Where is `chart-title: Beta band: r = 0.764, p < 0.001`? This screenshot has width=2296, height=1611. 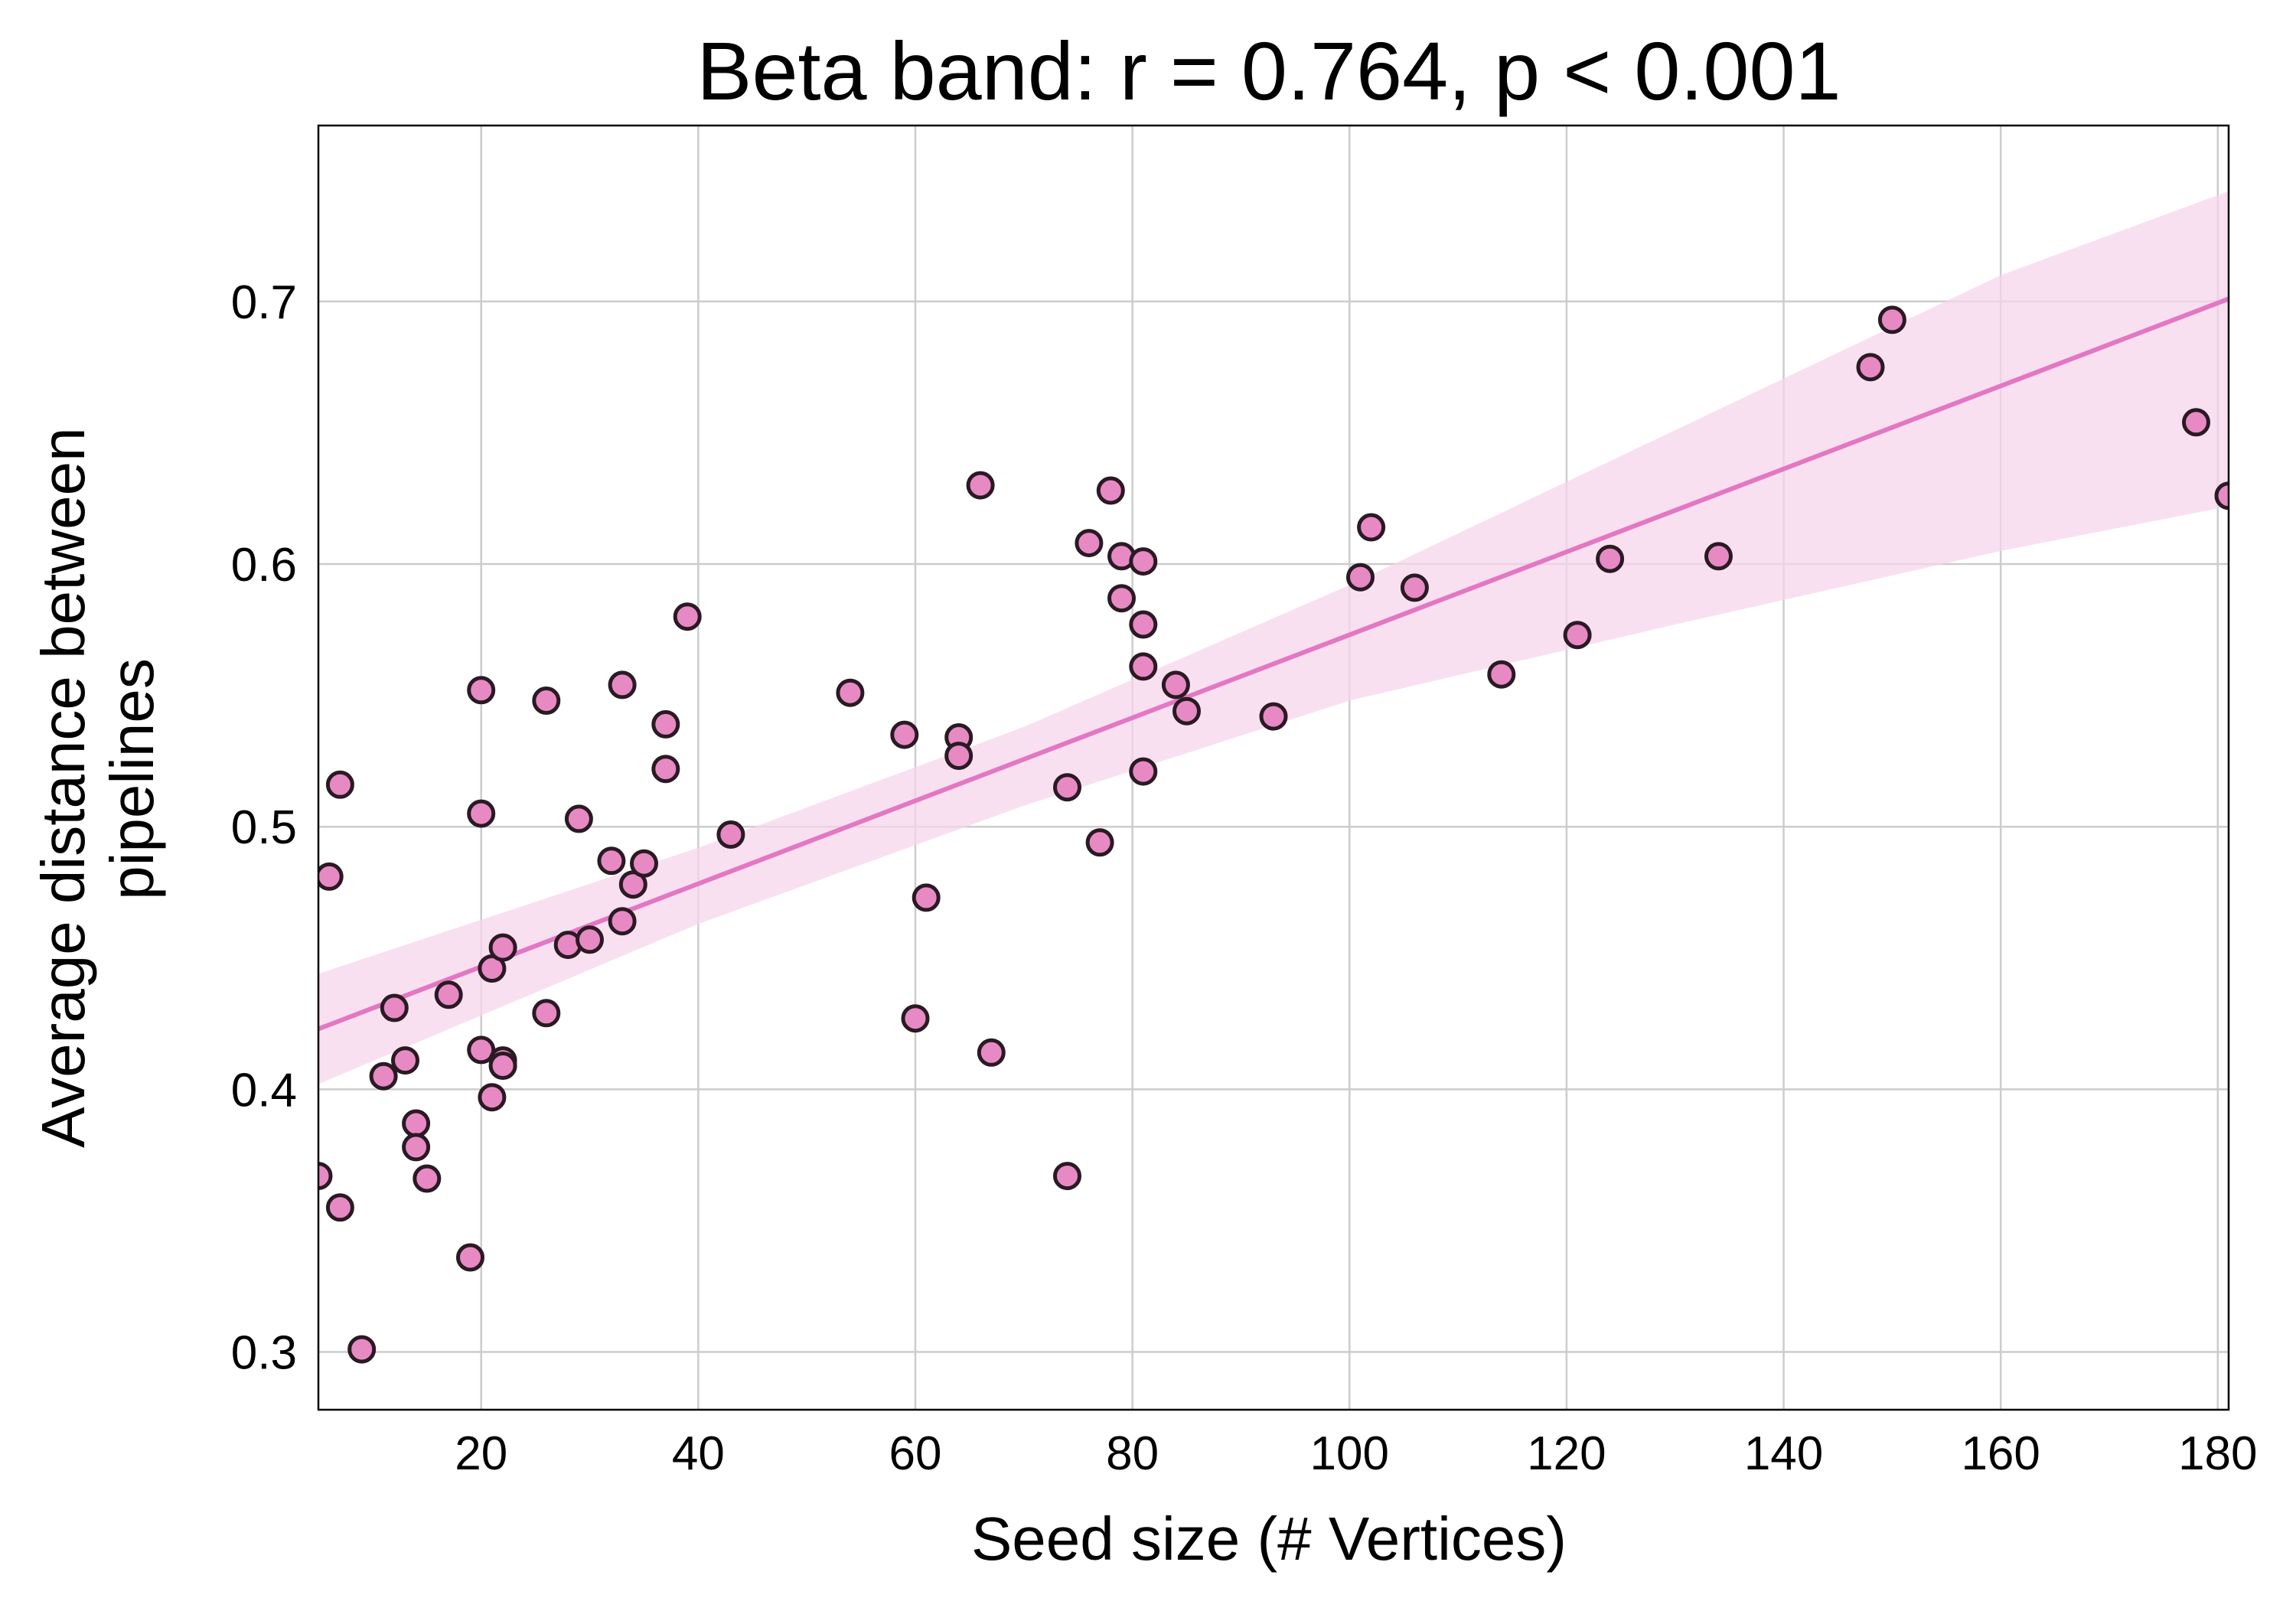
chart-title: Beta band: r = 0.764, p < 0.001 is located at coordinates (1268, 70).